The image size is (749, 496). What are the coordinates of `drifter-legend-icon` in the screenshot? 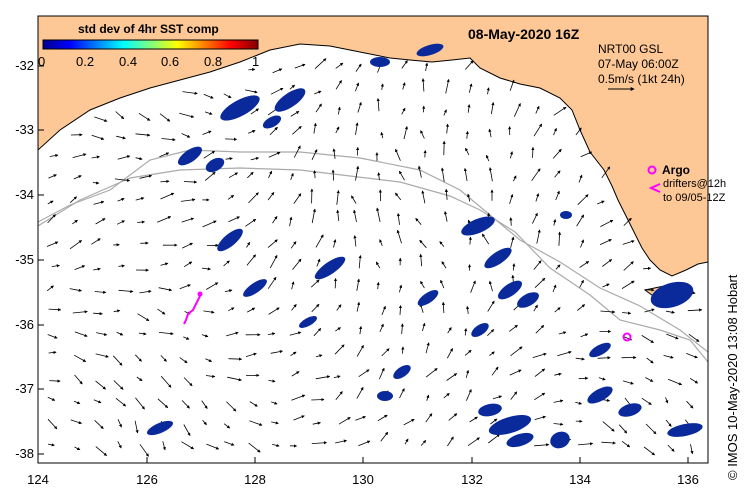 It's located at (654, 188).